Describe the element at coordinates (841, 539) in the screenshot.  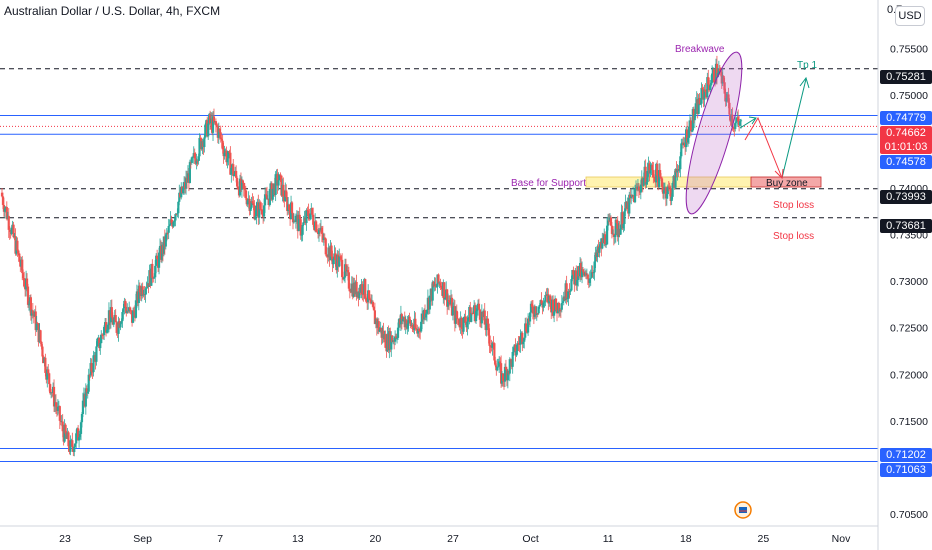
I see `x-tick-label: Nov` at that location.